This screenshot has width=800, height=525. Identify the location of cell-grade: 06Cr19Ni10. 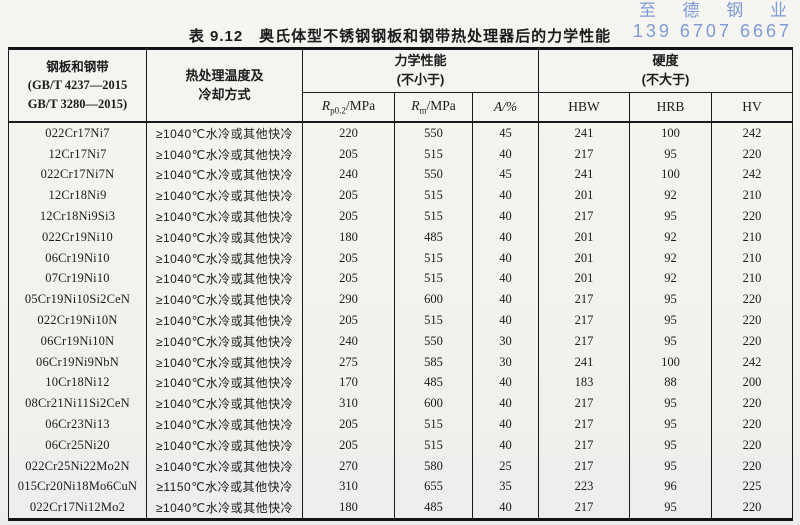
(77, 258).